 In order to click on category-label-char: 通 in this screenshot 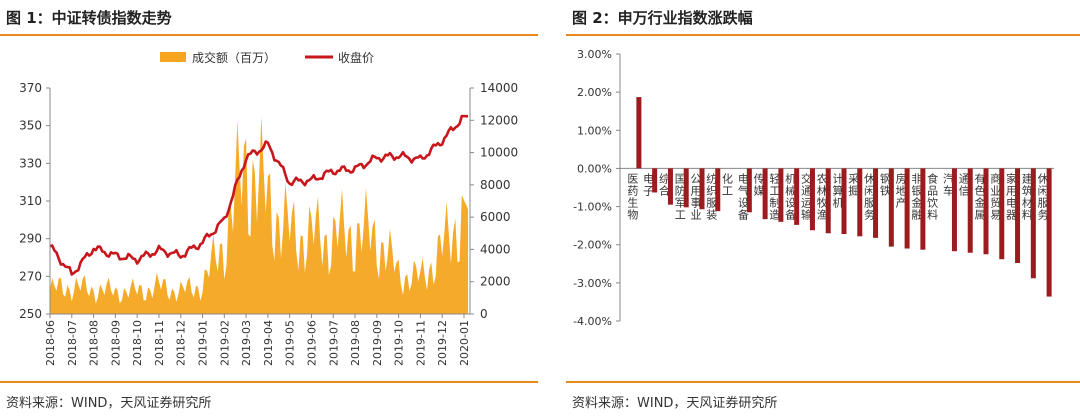, I will do `click(806, 190)`.